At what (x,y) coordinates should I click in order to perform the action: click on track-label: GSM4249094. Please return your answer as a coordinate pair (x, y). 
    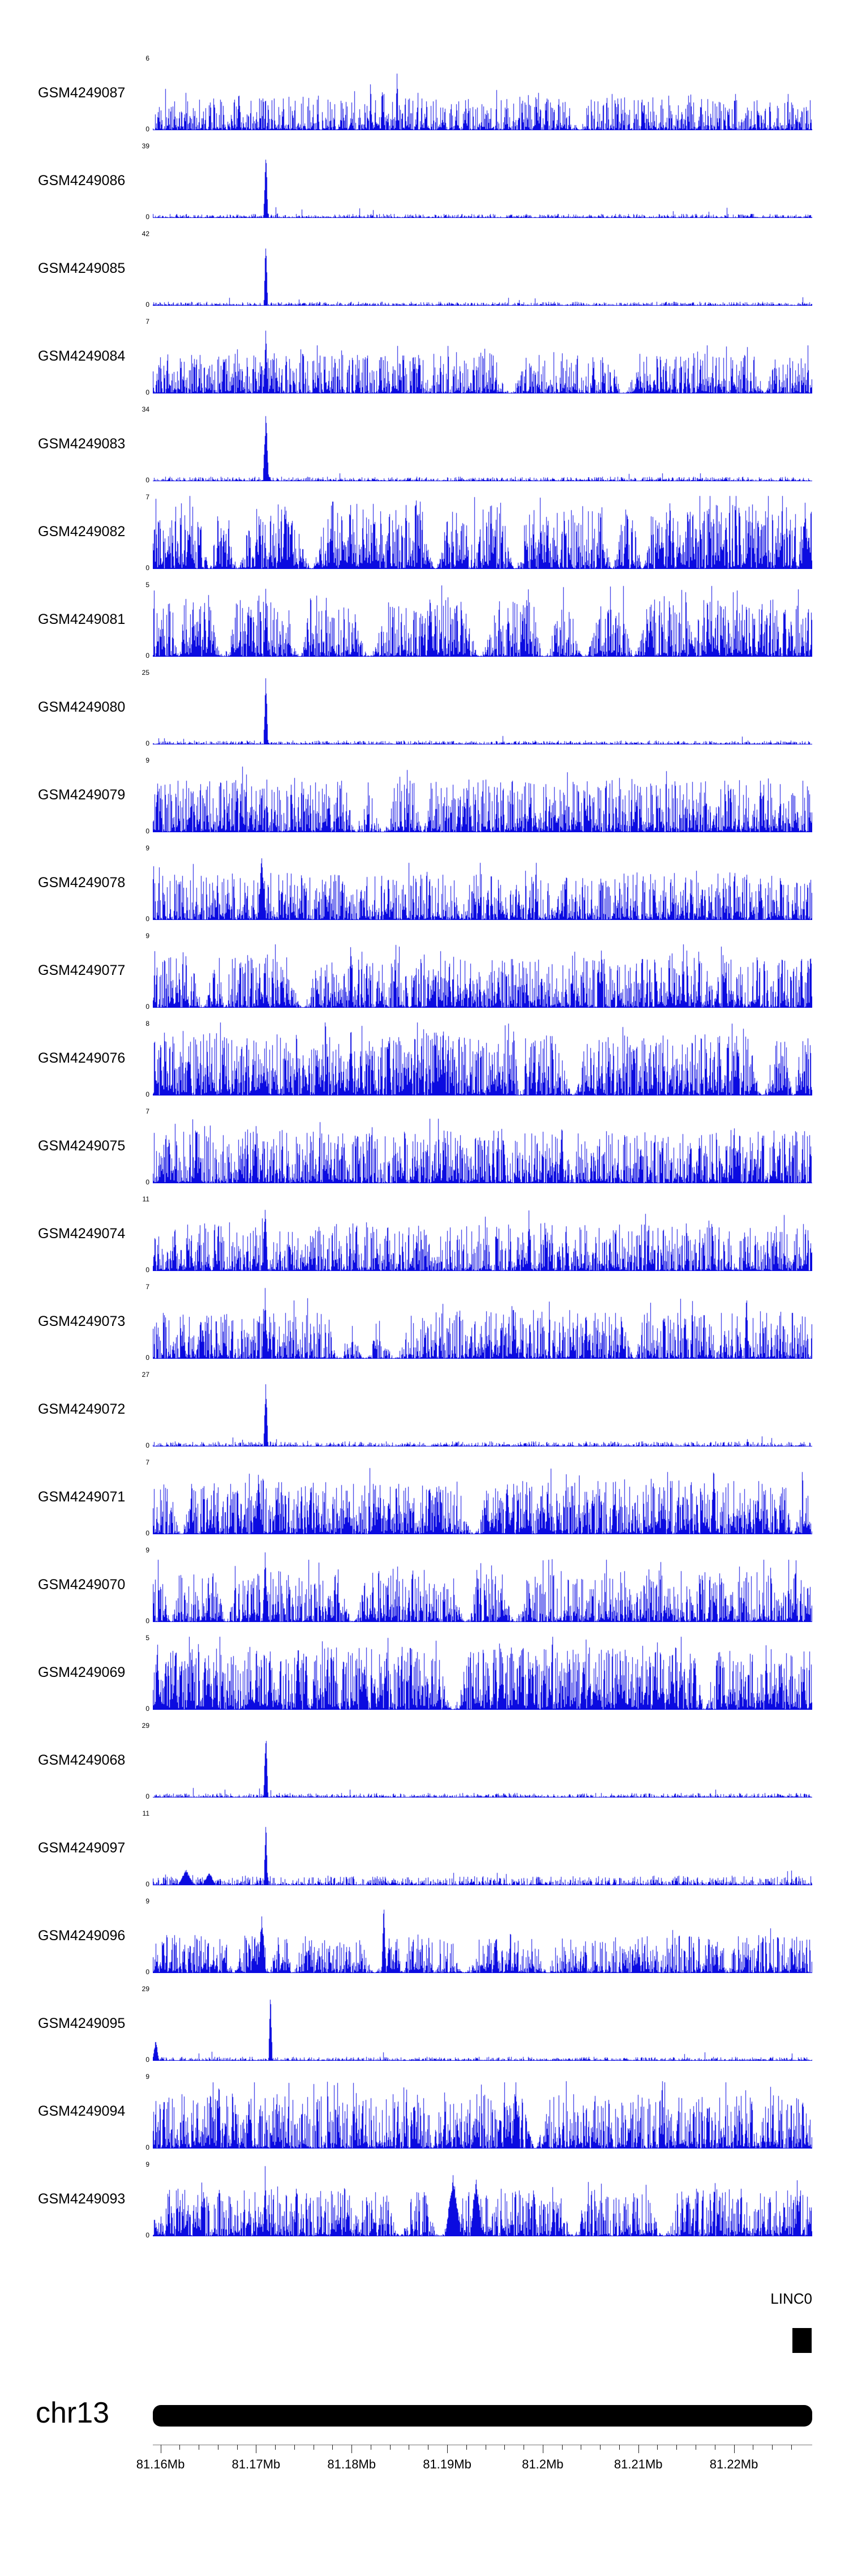
    Looking at the image, I should click on (82, 2111).